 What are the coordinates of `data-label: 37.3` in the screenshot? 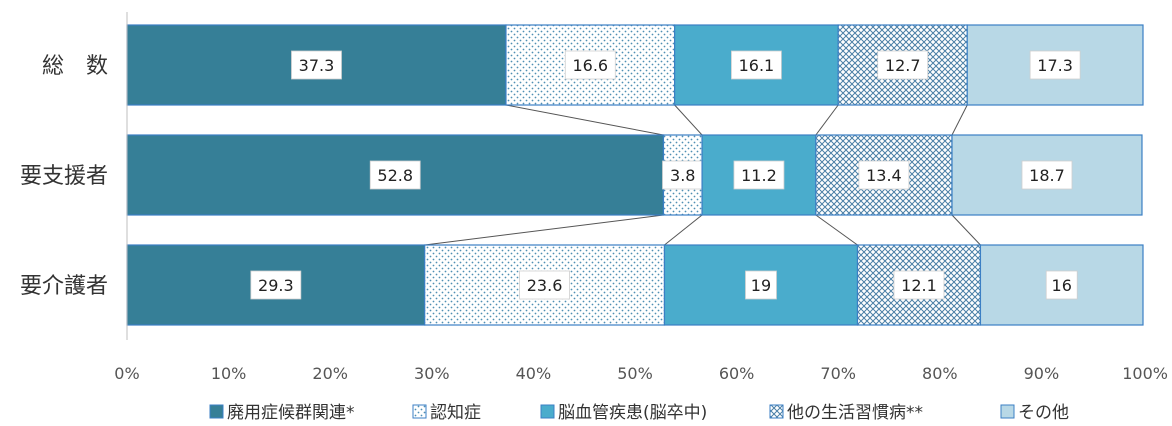 It's located at (317, 65).